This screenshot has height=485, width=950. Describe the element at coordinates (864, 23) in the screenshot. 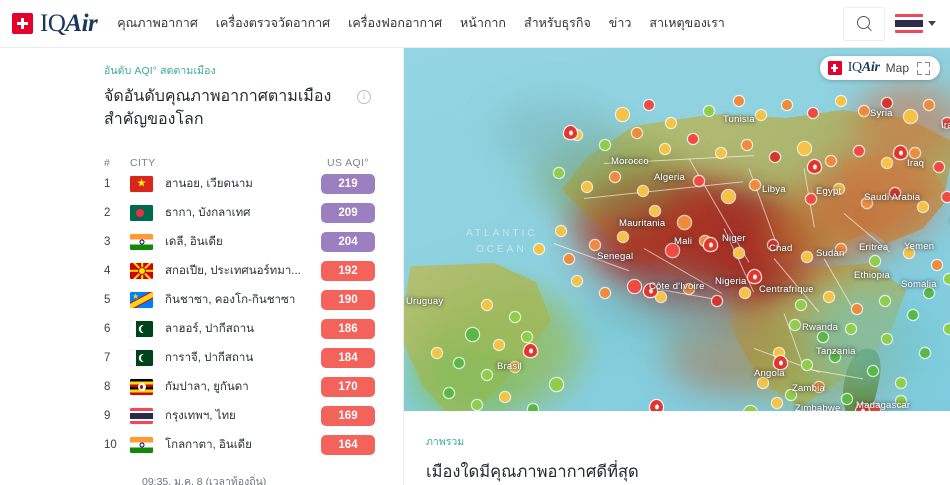

I see `search-button` at that location.